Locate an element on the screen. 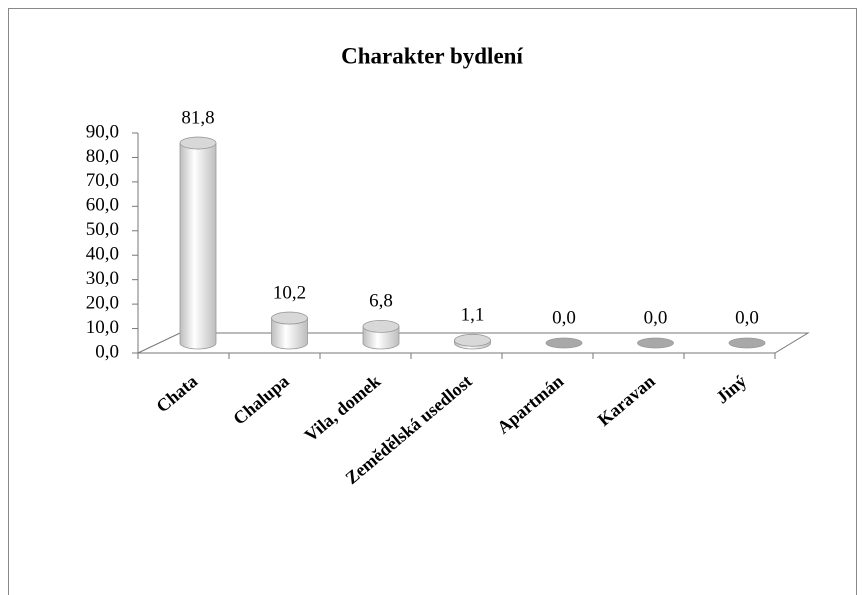 This screenshot has width=865, height=595. value-label: 6,8 is located at coordinates (381, 301).